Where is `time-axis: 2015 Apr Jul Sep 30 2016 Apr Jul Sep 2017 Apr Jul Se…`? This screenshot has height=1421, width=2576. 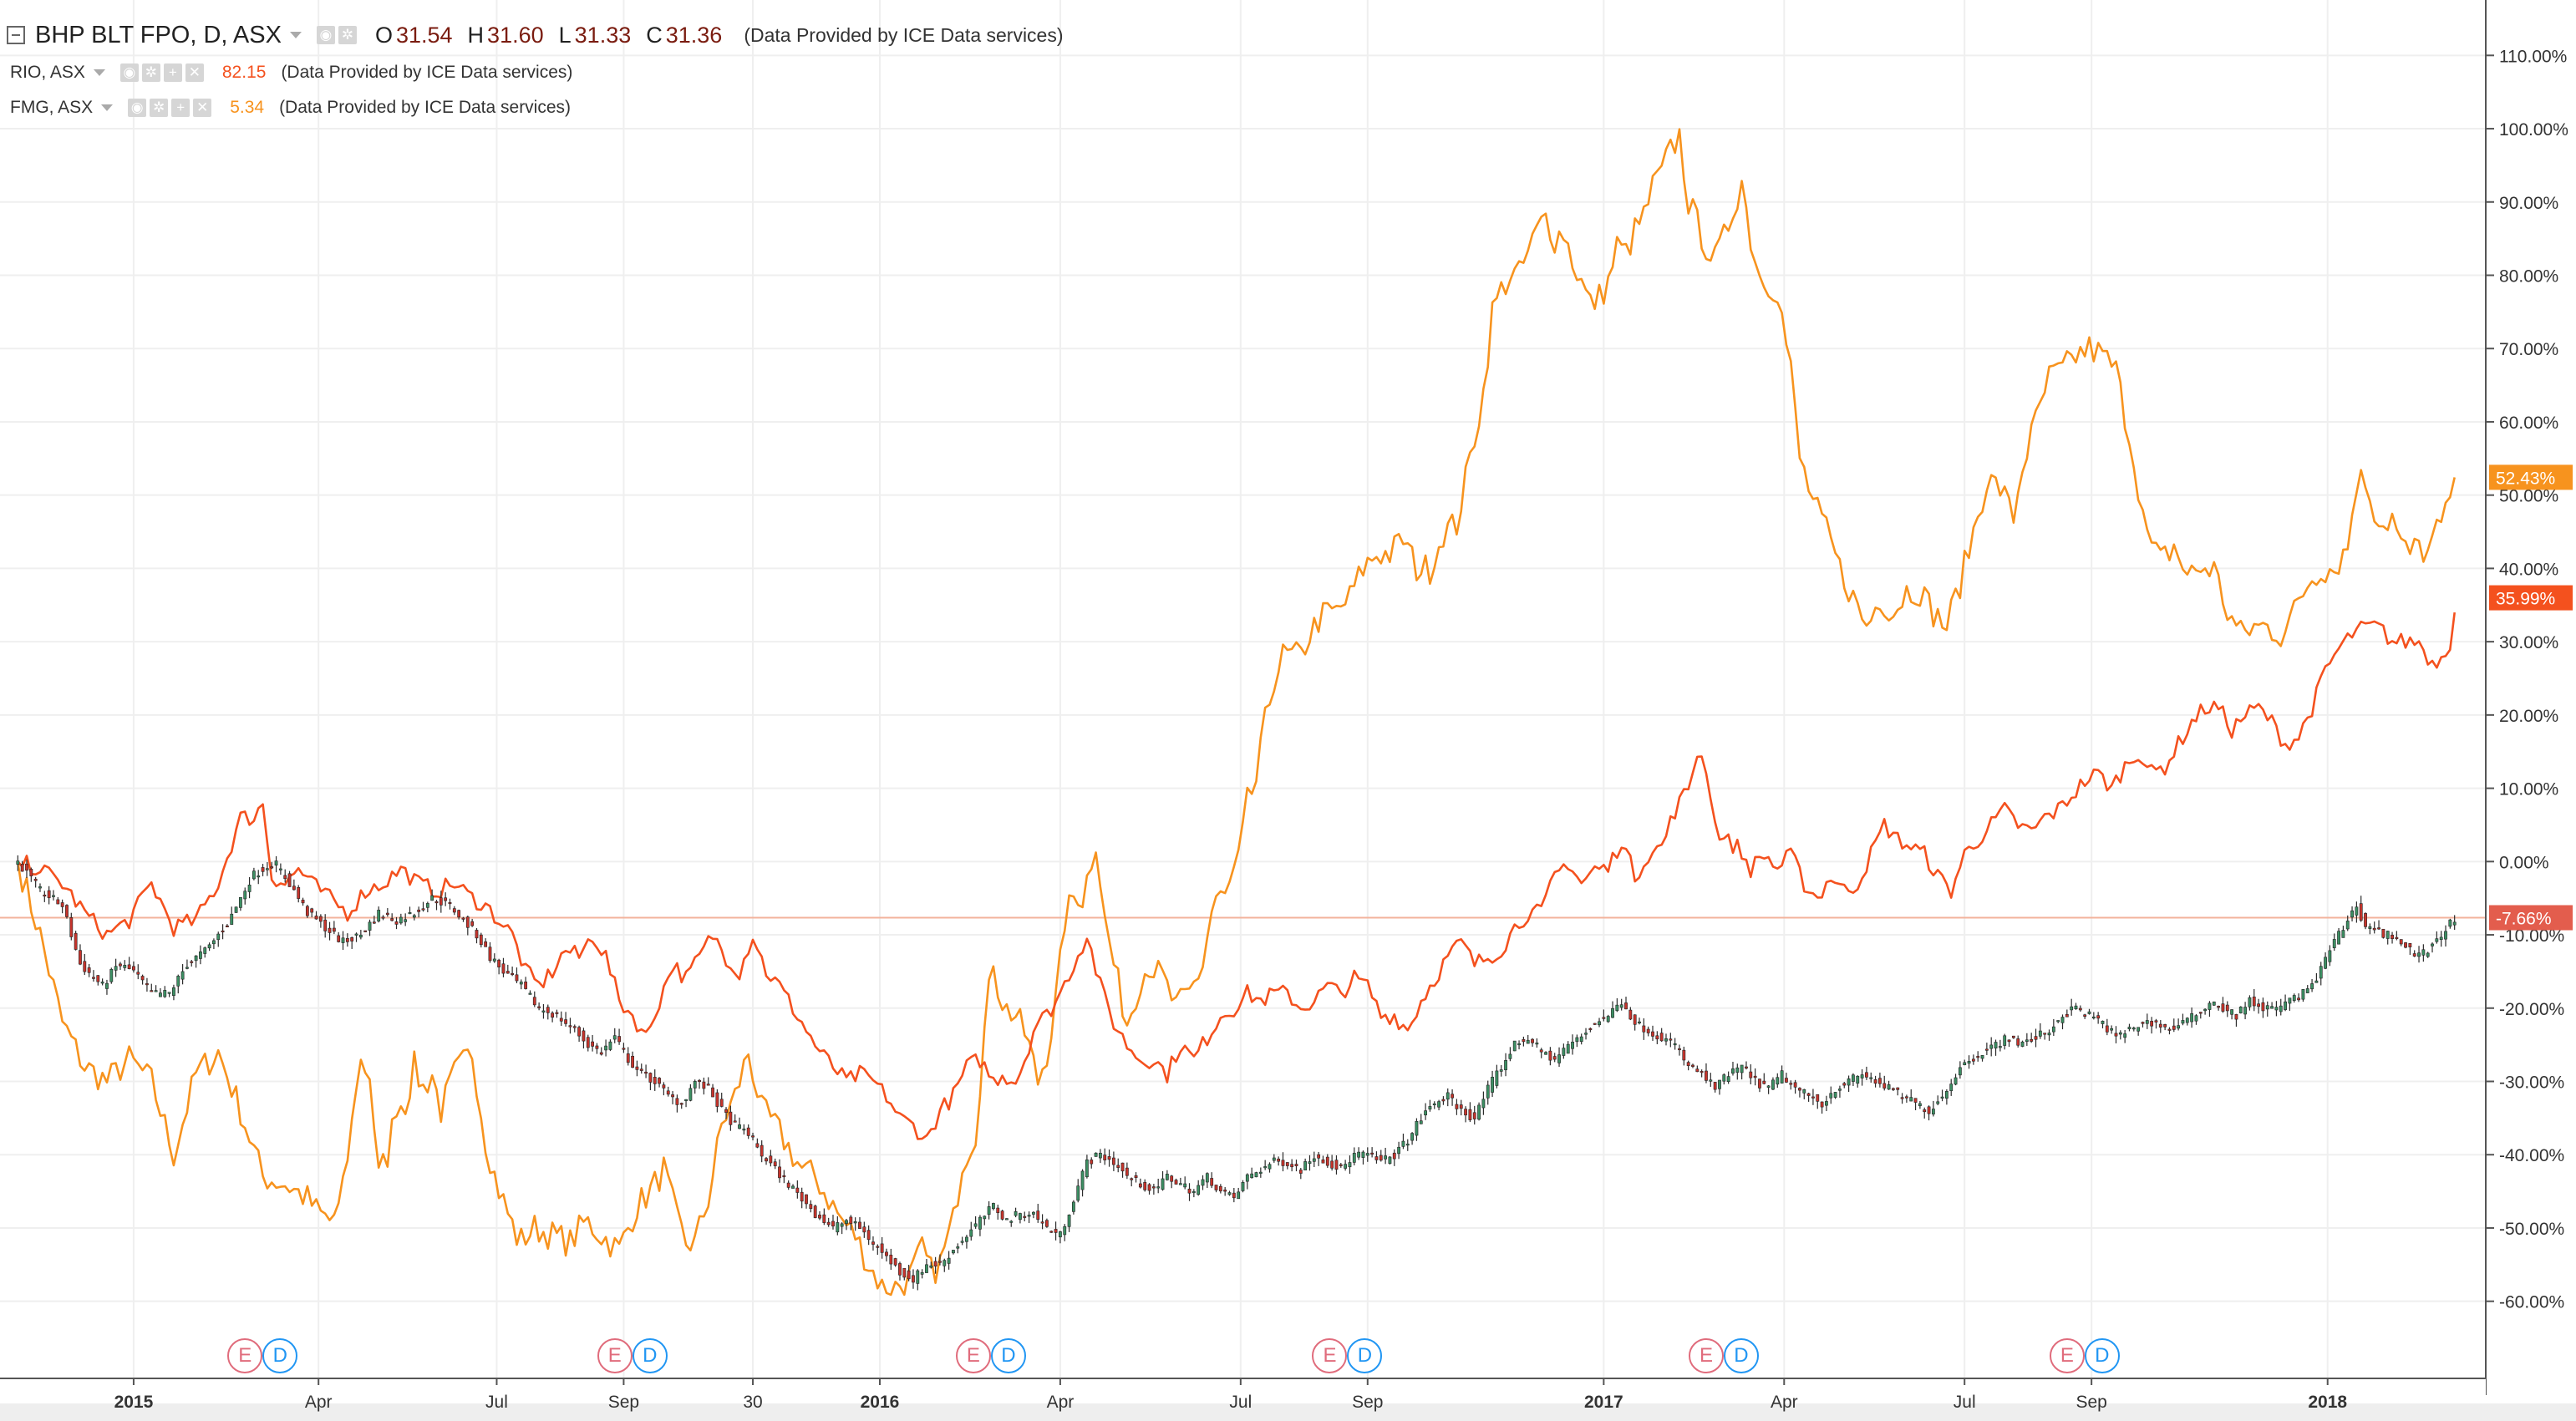
time-axis: 2015 Apr Jul Sep 30 2016 Apr Jul Sep 2017 Apr Jul Se… is located at coordinates (1288, 1399).